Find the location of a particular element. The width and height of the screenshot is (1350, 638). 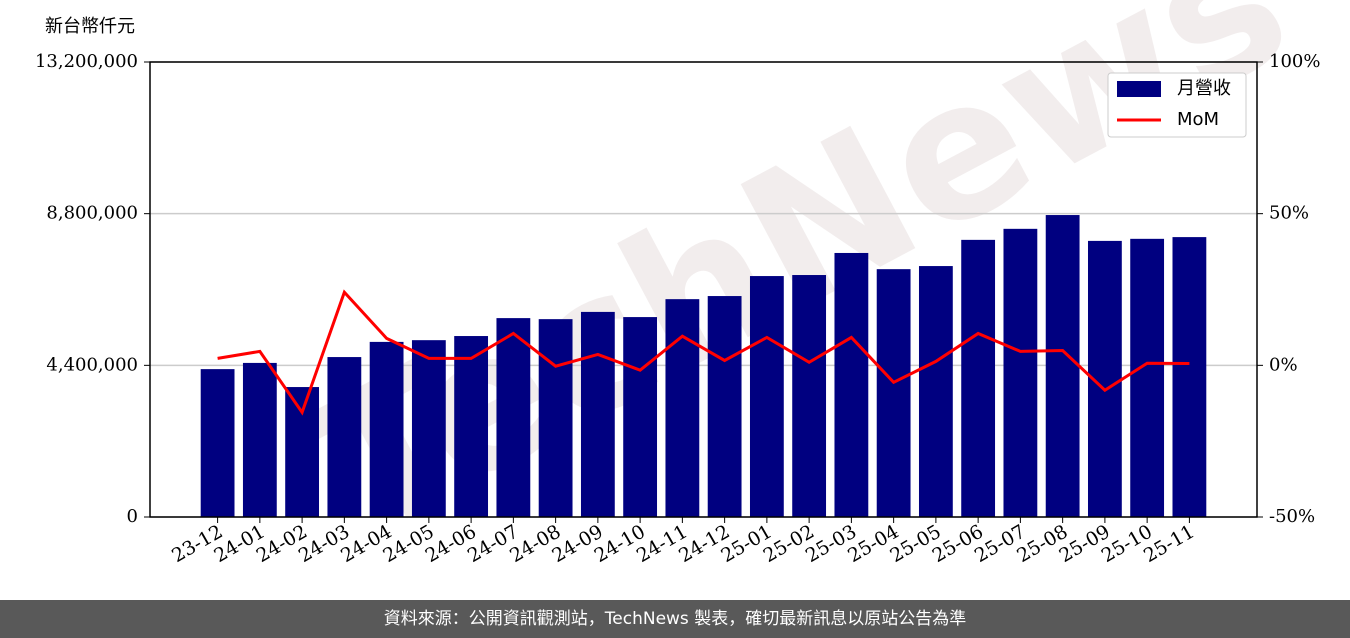

legend-swatch is located at coordinates (1139, 89).